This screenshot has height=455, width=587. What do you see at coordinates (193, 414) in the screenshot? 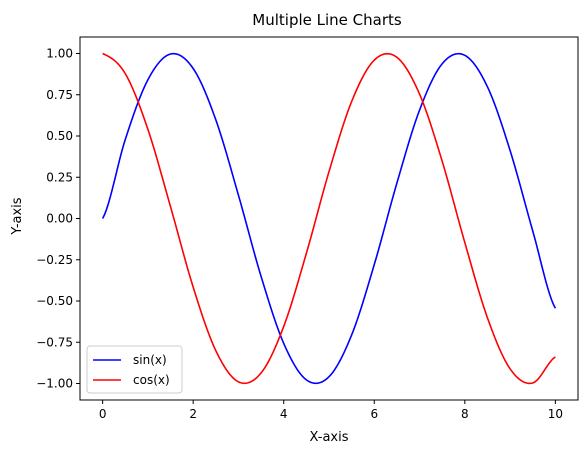
I see `x-tick-label: 2` at bounding box center [193, 414].